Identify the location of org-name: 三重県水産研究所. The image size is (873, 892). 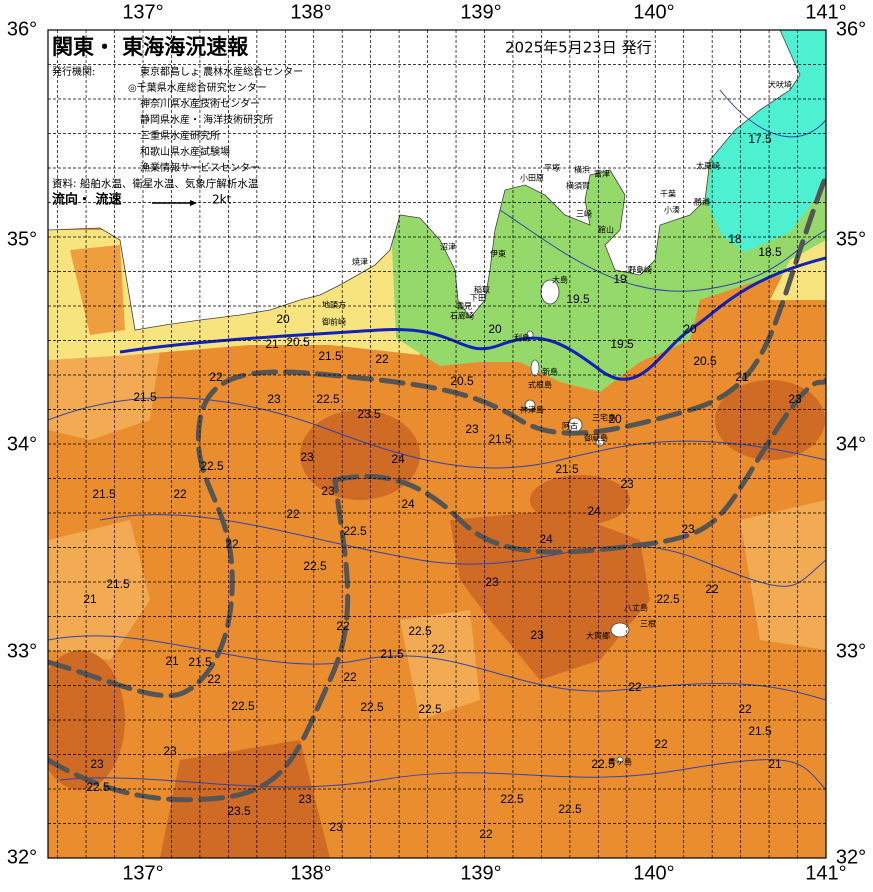
(180, 135).